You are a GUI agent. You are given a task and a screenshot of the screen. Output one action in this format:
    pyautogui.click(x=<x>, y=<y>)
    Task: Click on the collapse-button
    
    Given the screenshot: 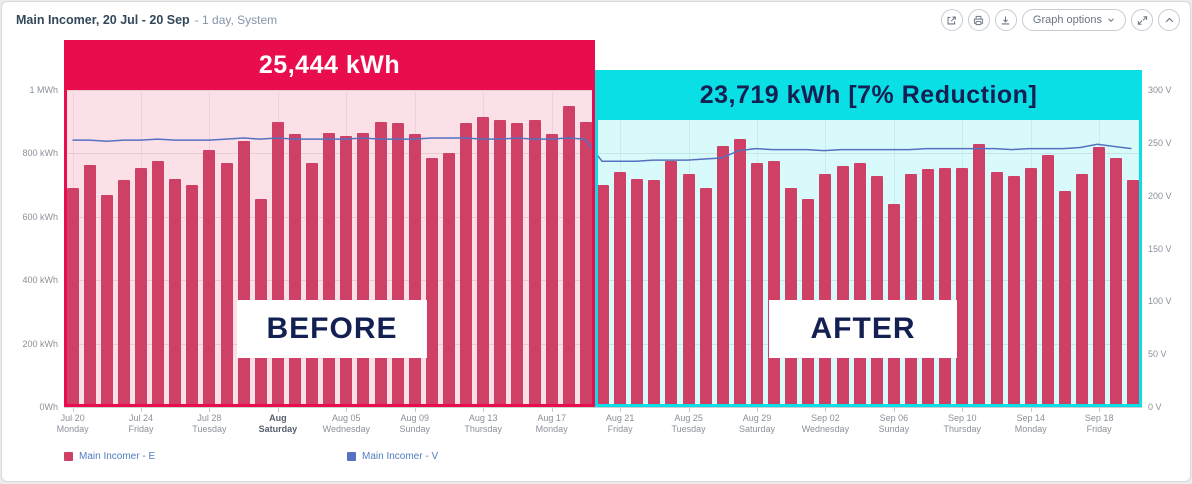 What is the action you would take?
    pyautogui.click(x=1169, y=20)
    